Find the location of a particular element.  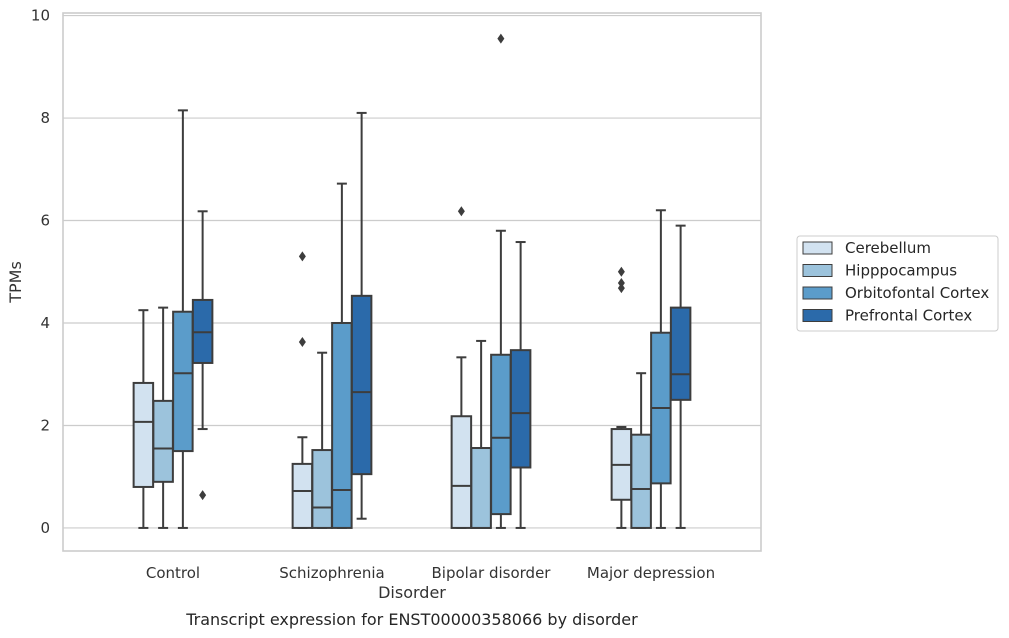

legend-label: Hipppocampus is located at coordinates (901, 271).